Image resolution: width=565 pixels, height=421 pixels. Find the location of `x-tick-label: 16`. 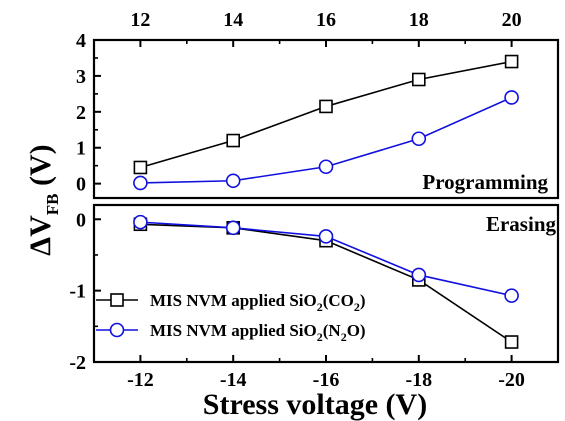

x-tick-label: 16 is located at coordinates (326, 20).